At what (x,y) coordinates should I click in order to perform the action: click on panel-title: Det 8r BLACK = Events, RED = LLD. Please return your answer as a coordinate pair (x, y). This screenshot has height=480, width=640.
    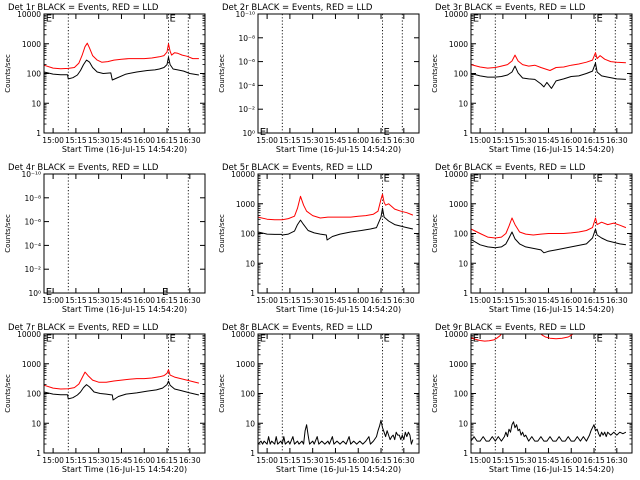
    Looking at the image, I should click on (297, 328).